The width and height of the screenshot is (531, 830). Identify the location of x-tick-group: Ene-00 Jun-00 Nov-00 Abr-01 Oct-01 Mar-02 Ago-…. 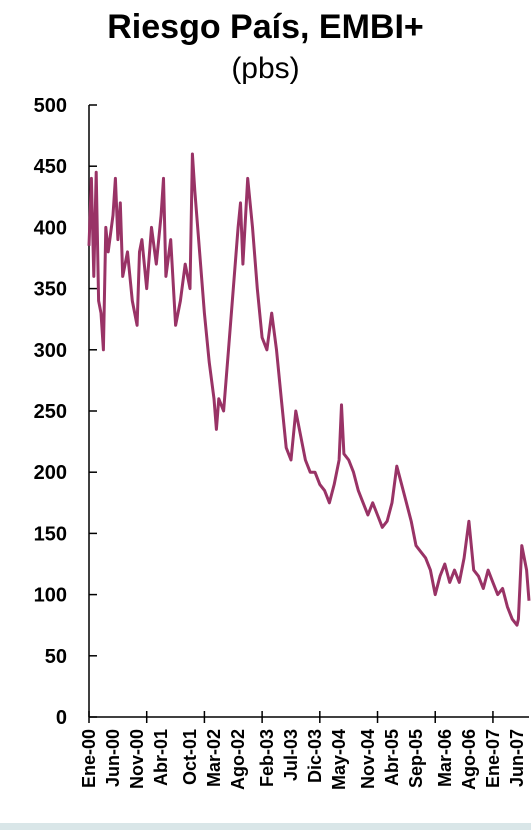
(303, 750).